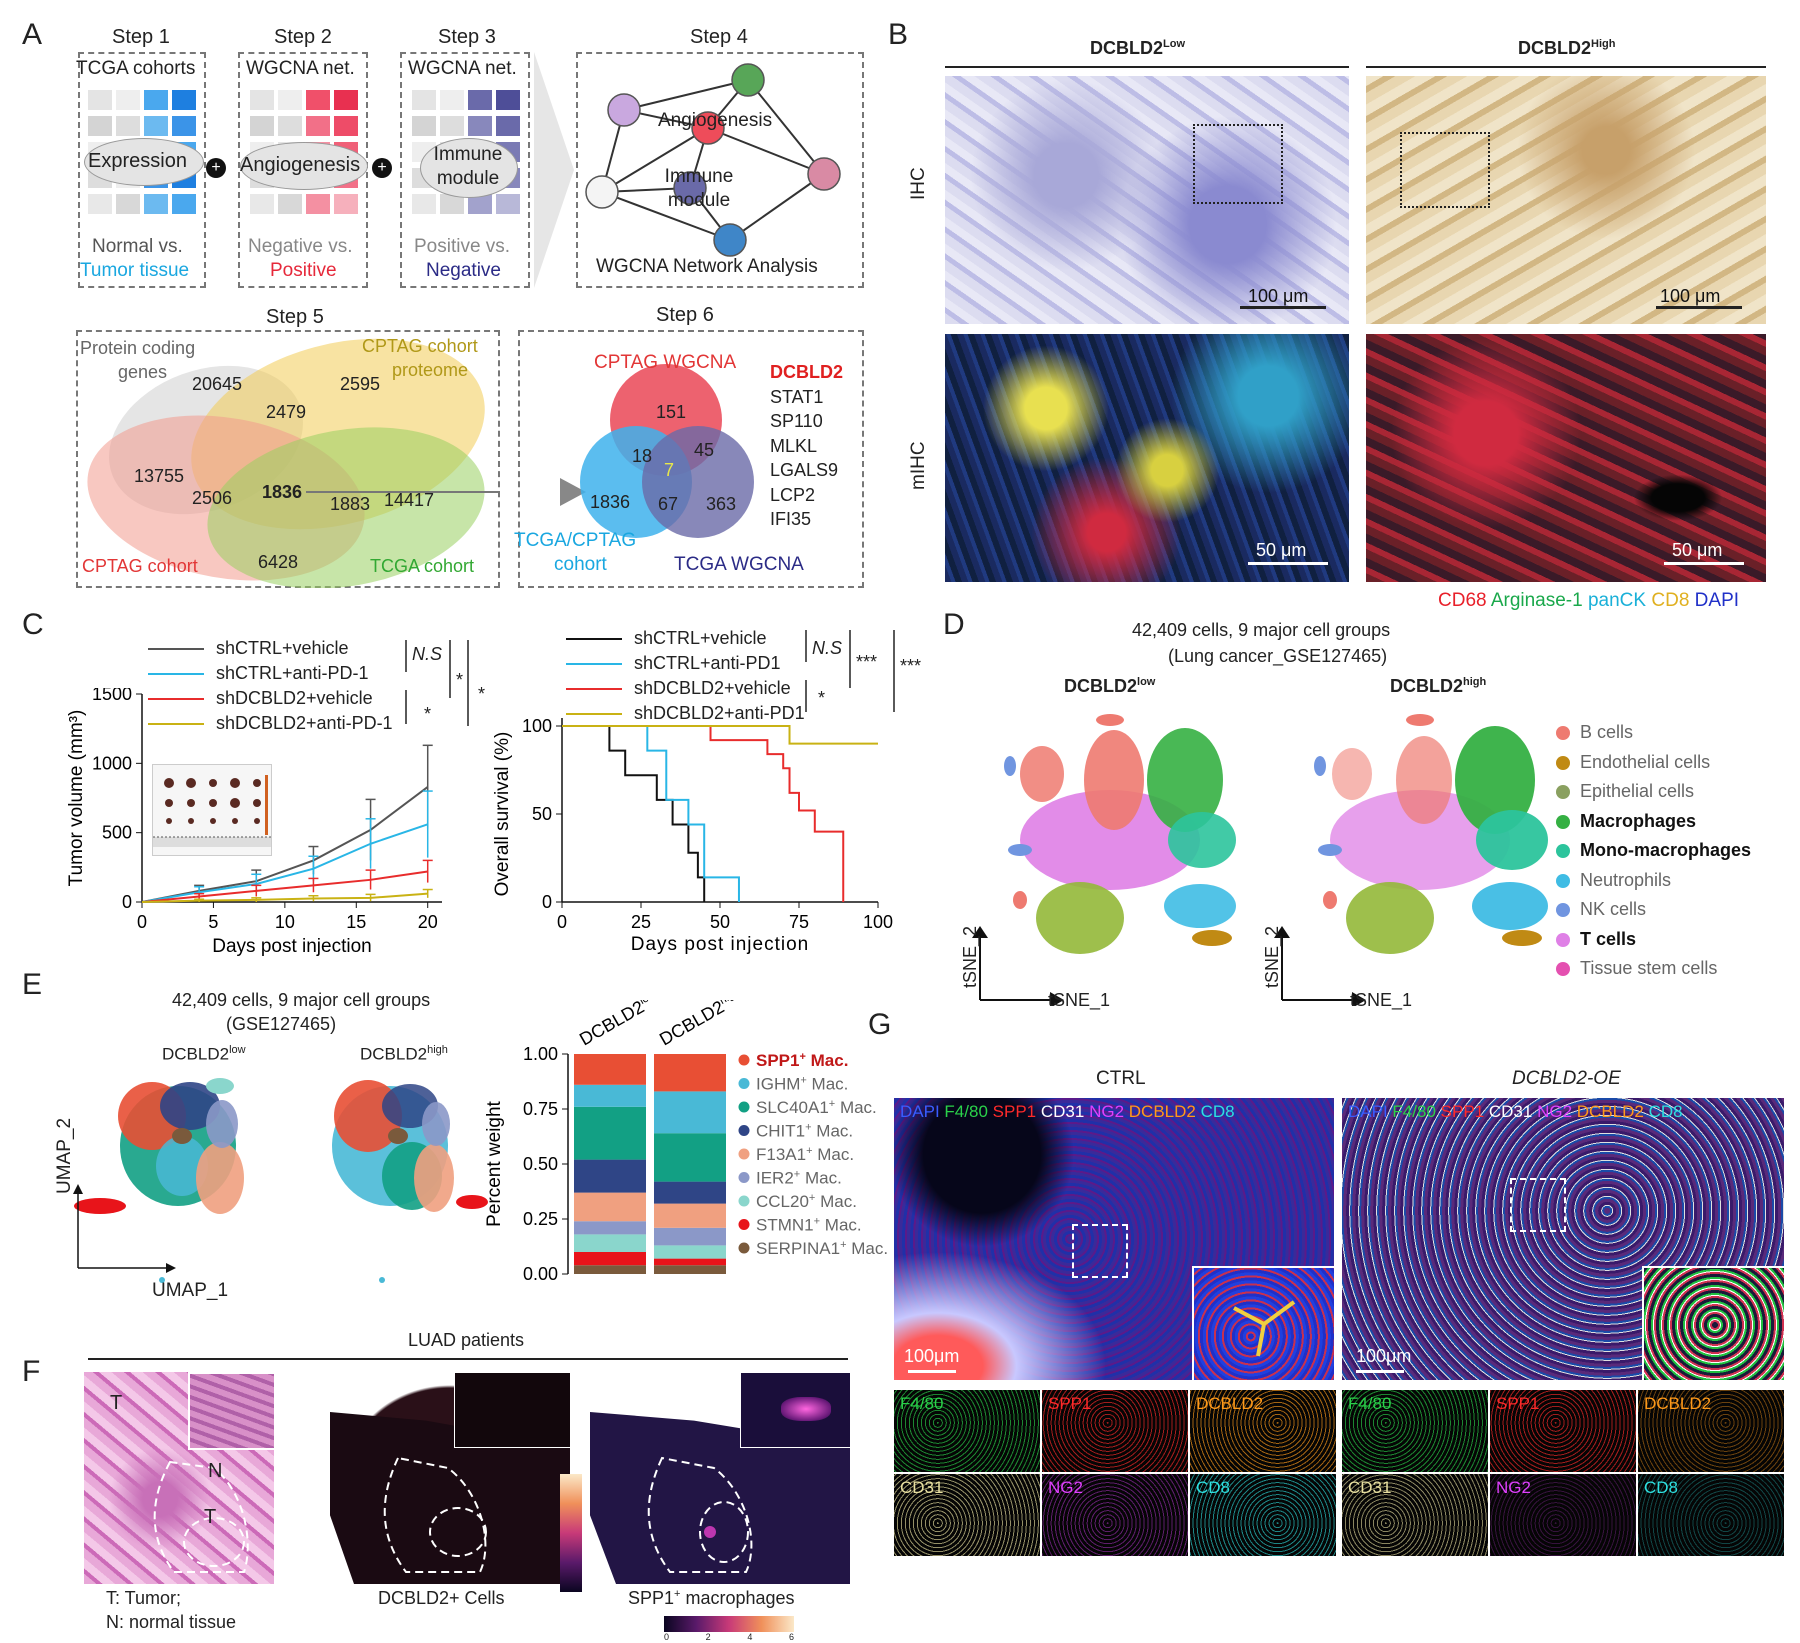 This screenshot has height=1643, width=1800. Describe the element at coordinates (1014, 1111) in the screenshot. I see `ch-label: SPP1` at that location.